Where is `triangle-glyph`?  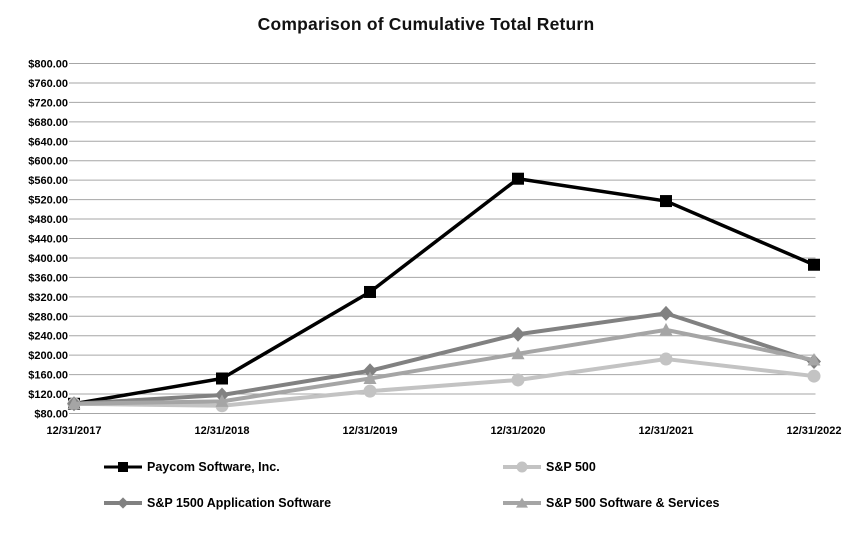 triangle-glyph is located at coordinates (522, 502).